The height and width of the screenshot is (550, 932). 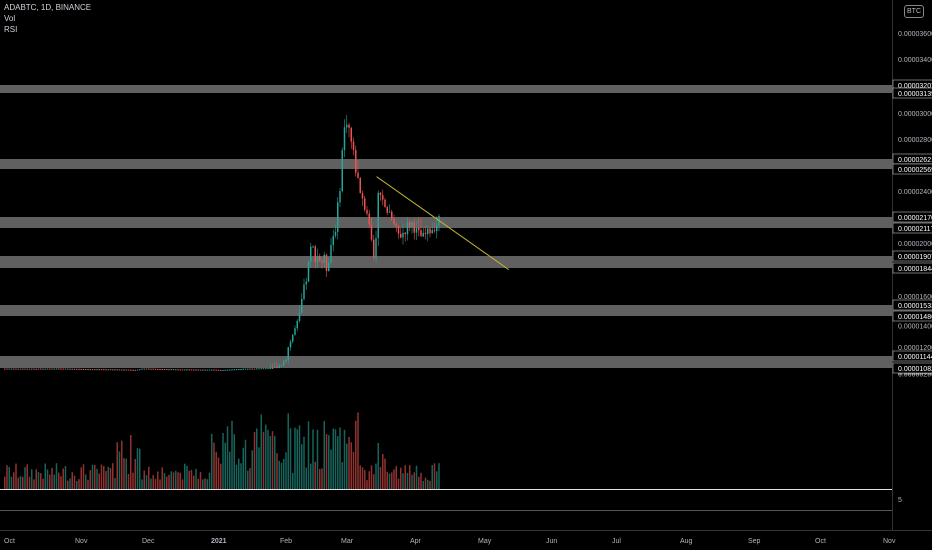 I want to click on time-tick-label: Mar, so click(x=347, y=541).